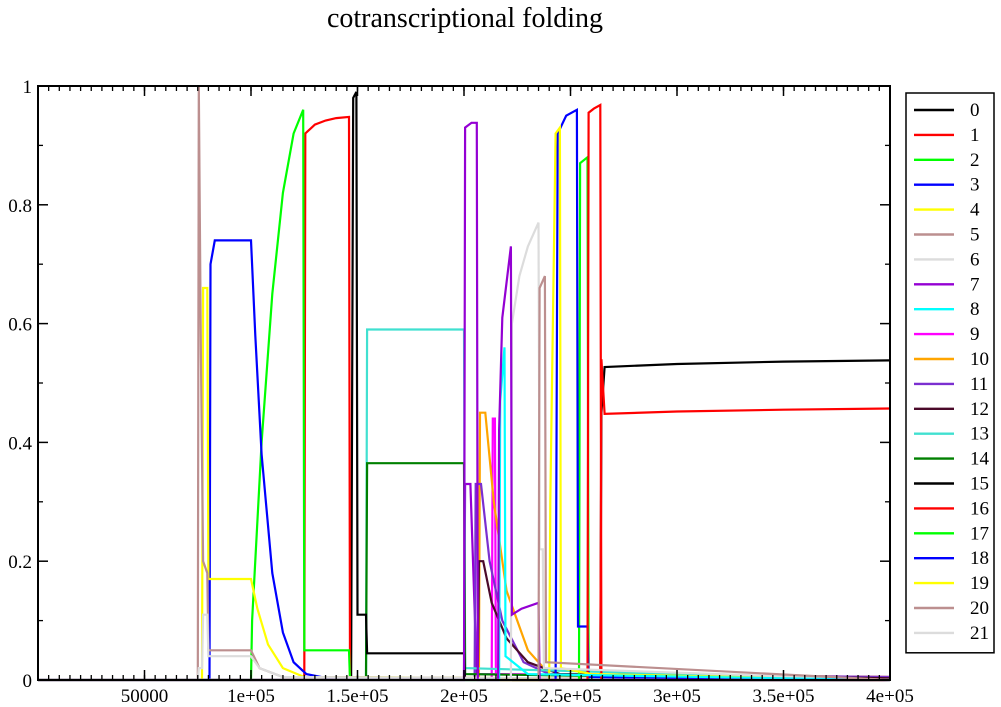 This screenshot has width=1001, height=707. Describe the element at coordinates (975, 110) in the screenshot. I see `legend-label: 0` at that location.